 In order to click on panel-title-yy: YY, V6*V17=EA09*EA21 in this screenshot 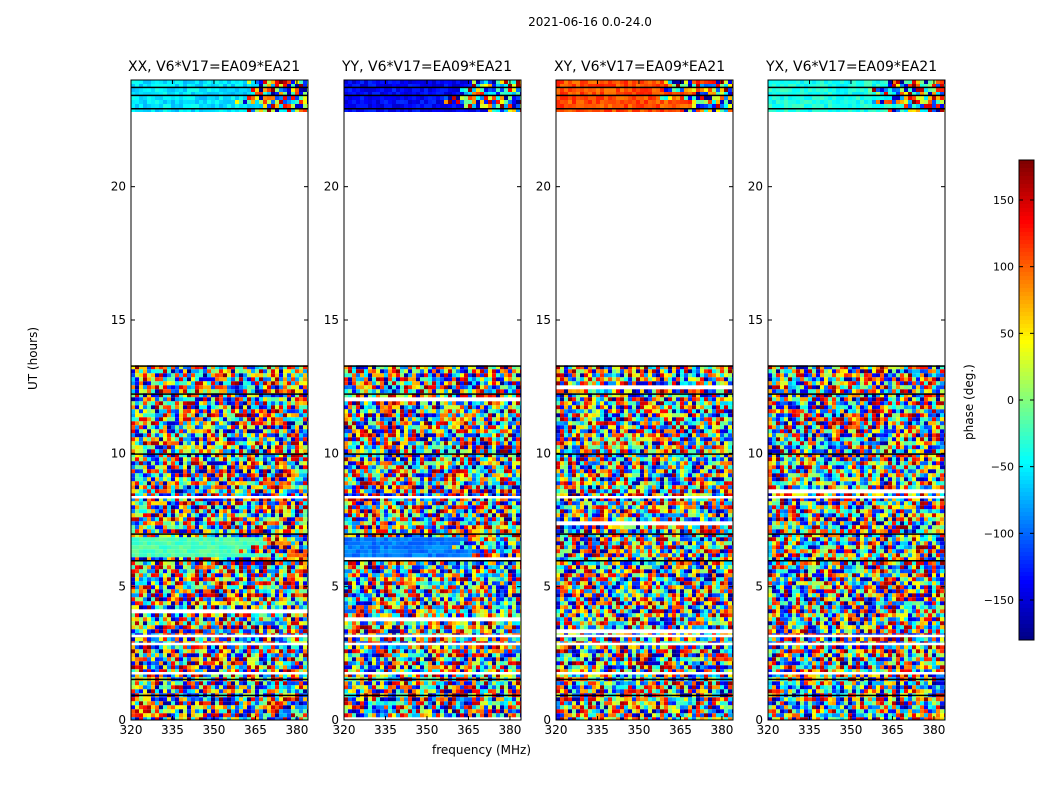, I will do `click(427, 67)`.